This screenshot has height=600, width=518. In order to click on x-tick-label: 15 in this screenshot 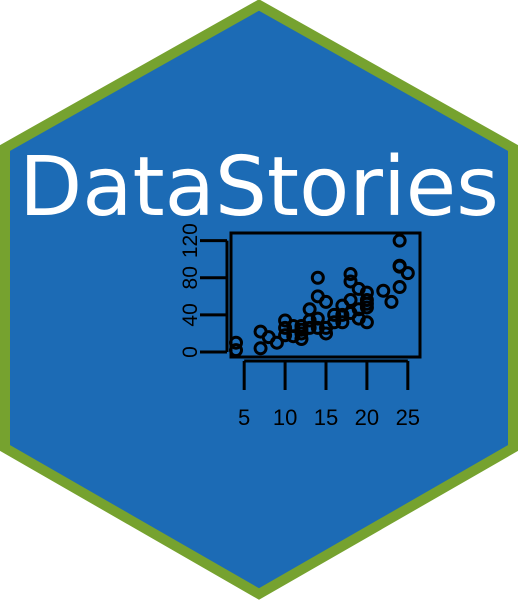, I will do `click(326, 417)`.